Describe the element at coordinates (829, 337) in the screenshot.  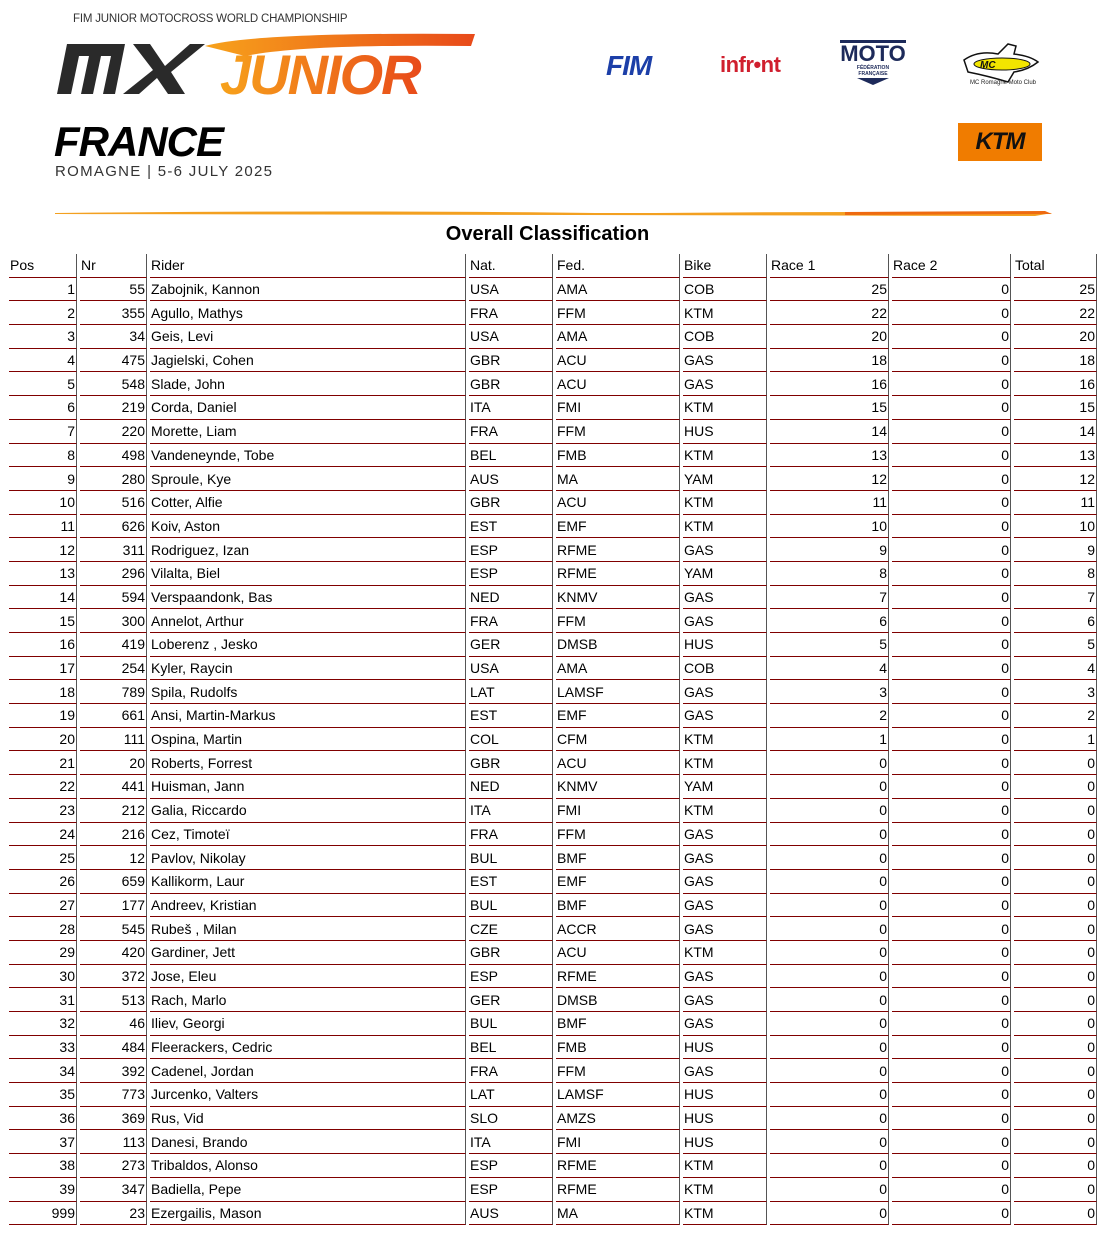
I see `cell-race1: 20` at that location.